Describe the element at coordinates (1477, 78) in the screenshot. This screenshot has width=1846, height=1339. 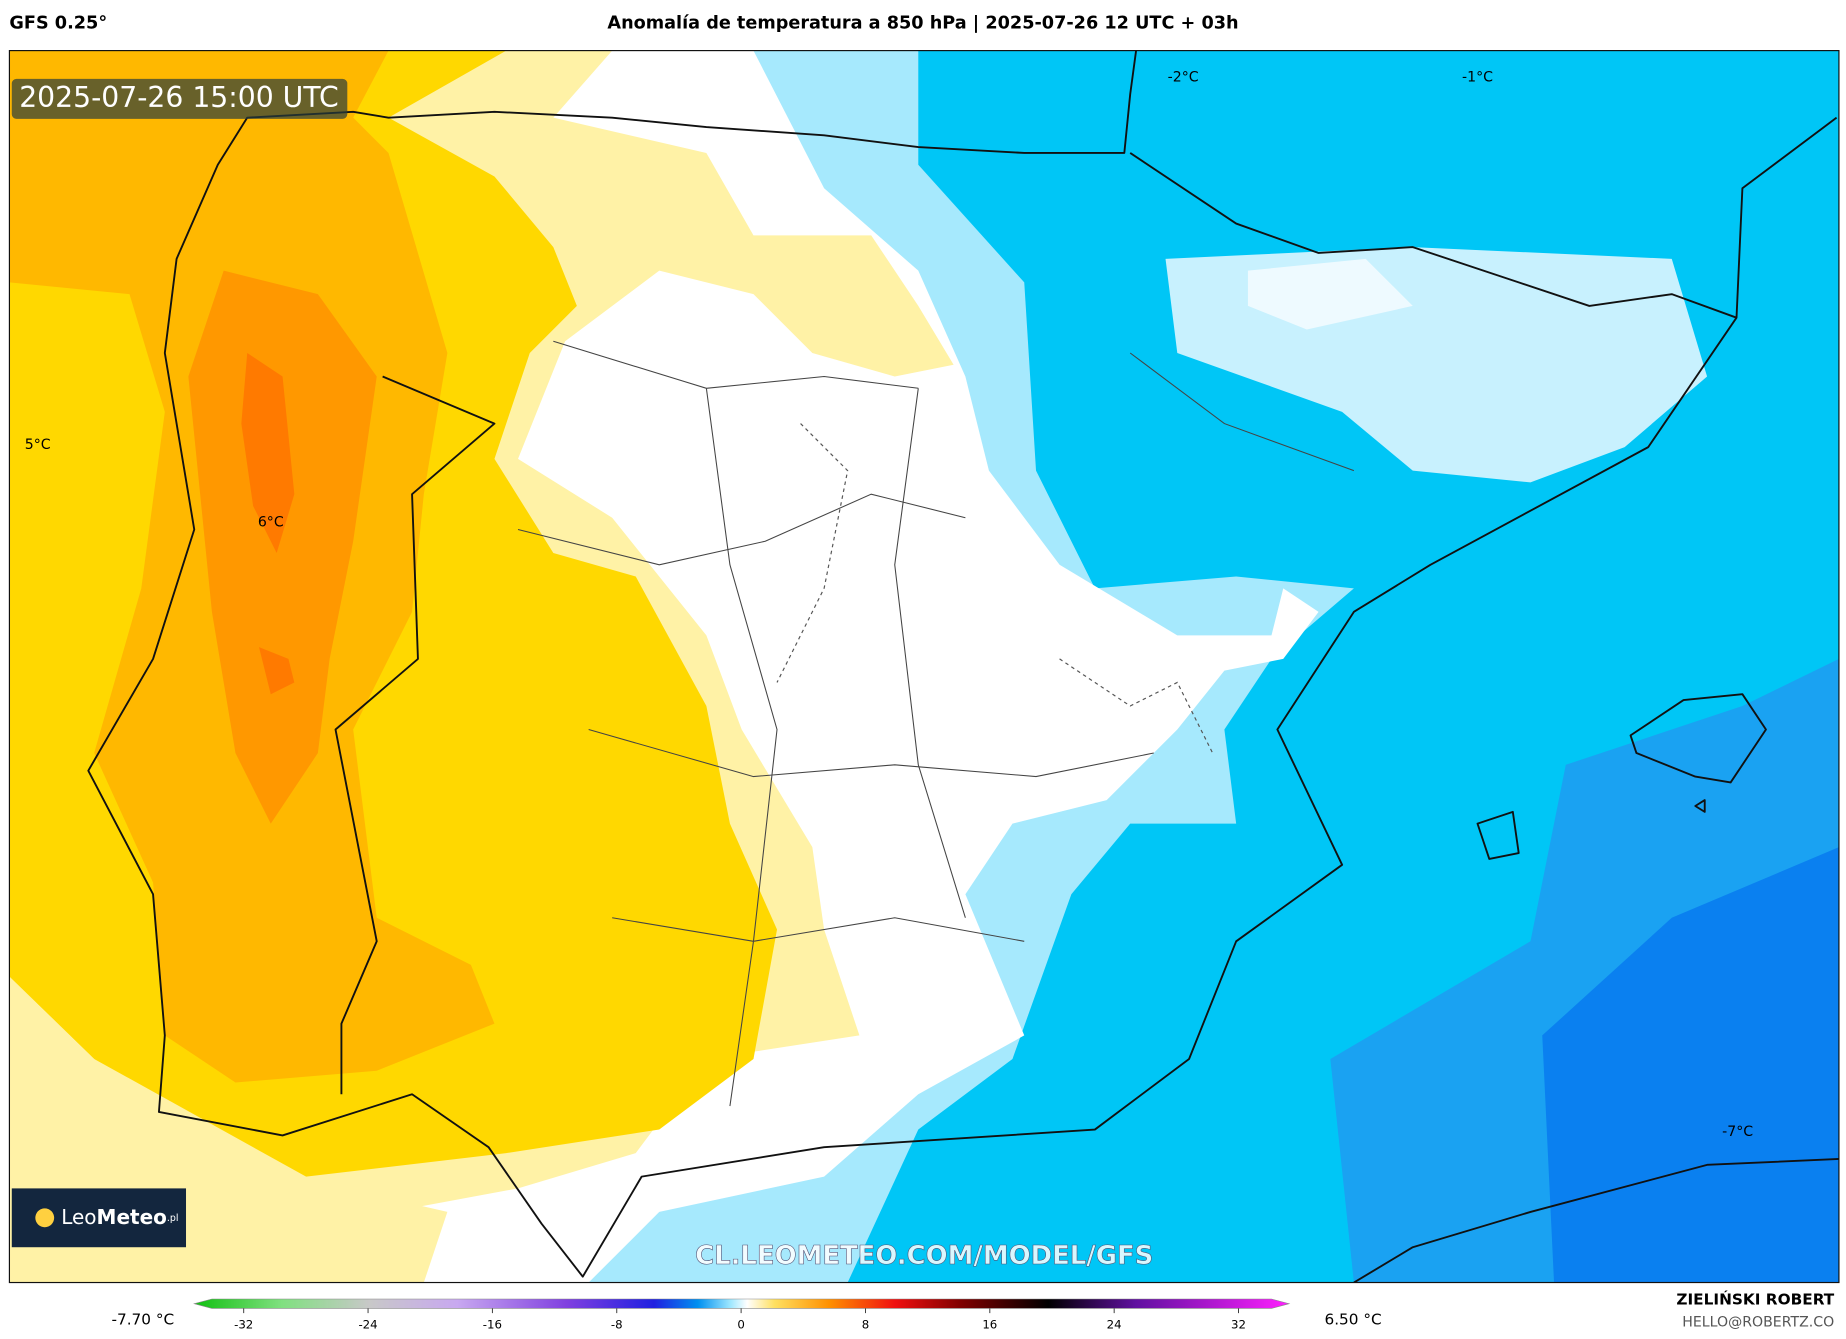
I see `contour-label: -1°C` at that location.